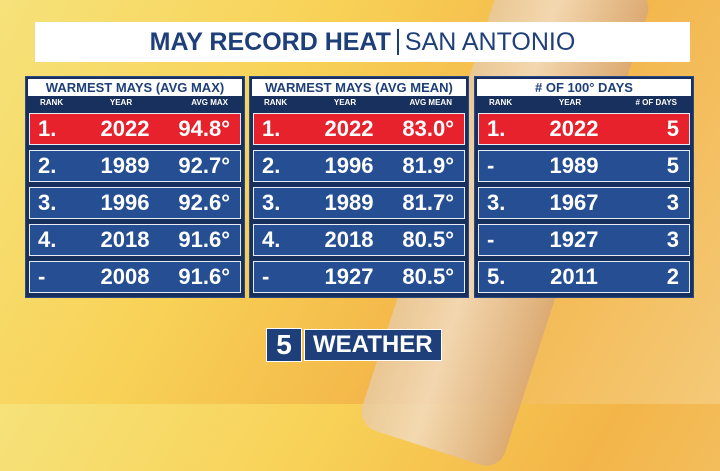 Image resolution: width=720 pixels, height=471 pixels. Describe the element at coordinates (204, 128) in the screenshot. I see `table-cell: 94.8°` at that location.